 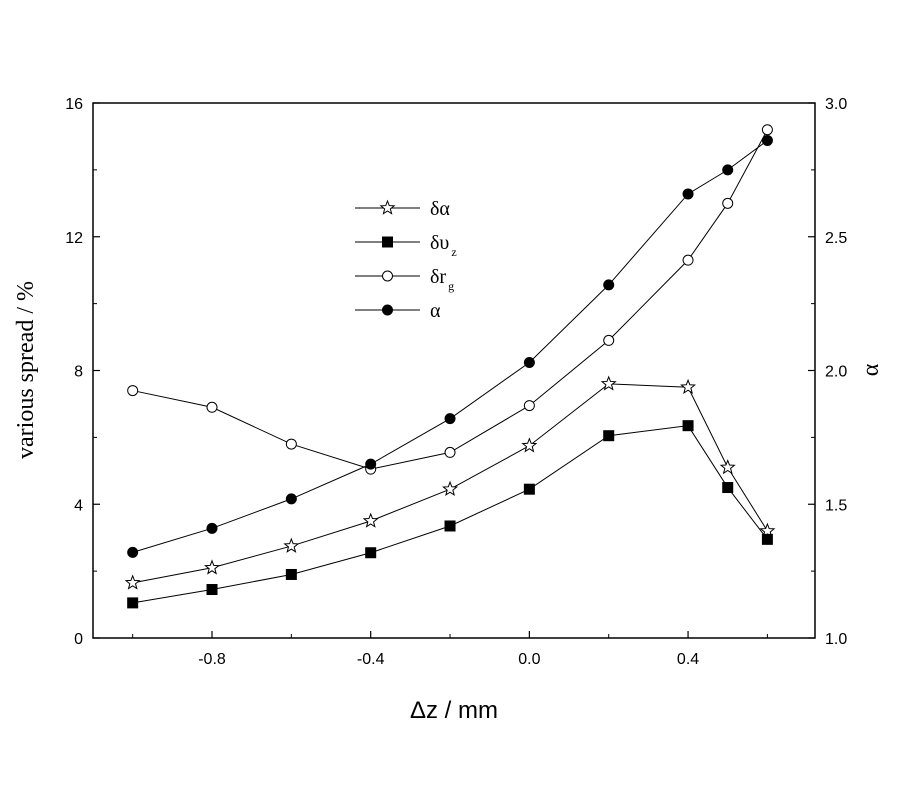 I want to click on legend-label: δυ z, so click(x=443, y=245).